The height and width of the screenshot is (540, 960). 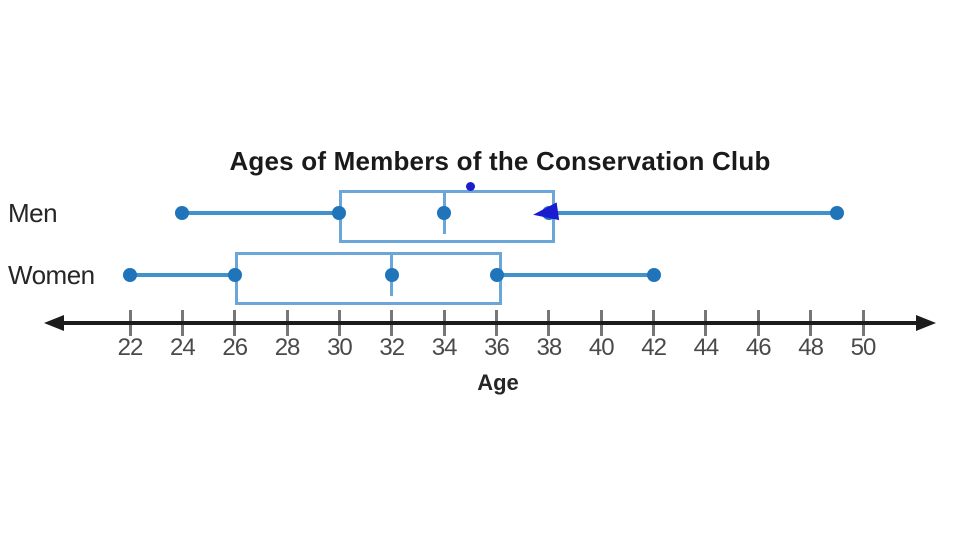 What do you see at coordinates (261, 213) in the screenshot?
I see `whisker-left-men` at bounding box center [261, 213].